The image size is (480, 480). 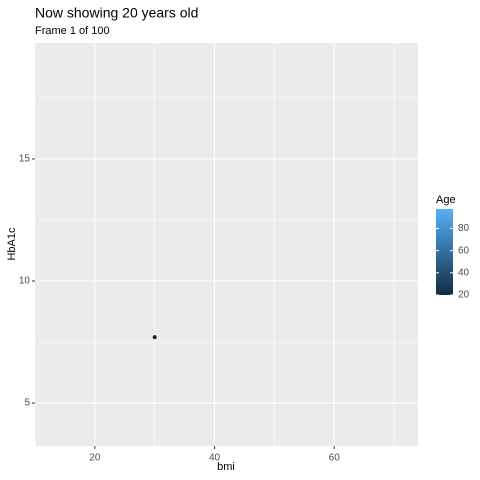 What do you see at coordinates (27, 403) in the screenshot?
I see `y-tick-label: 5` at bounding box center [27, 403].